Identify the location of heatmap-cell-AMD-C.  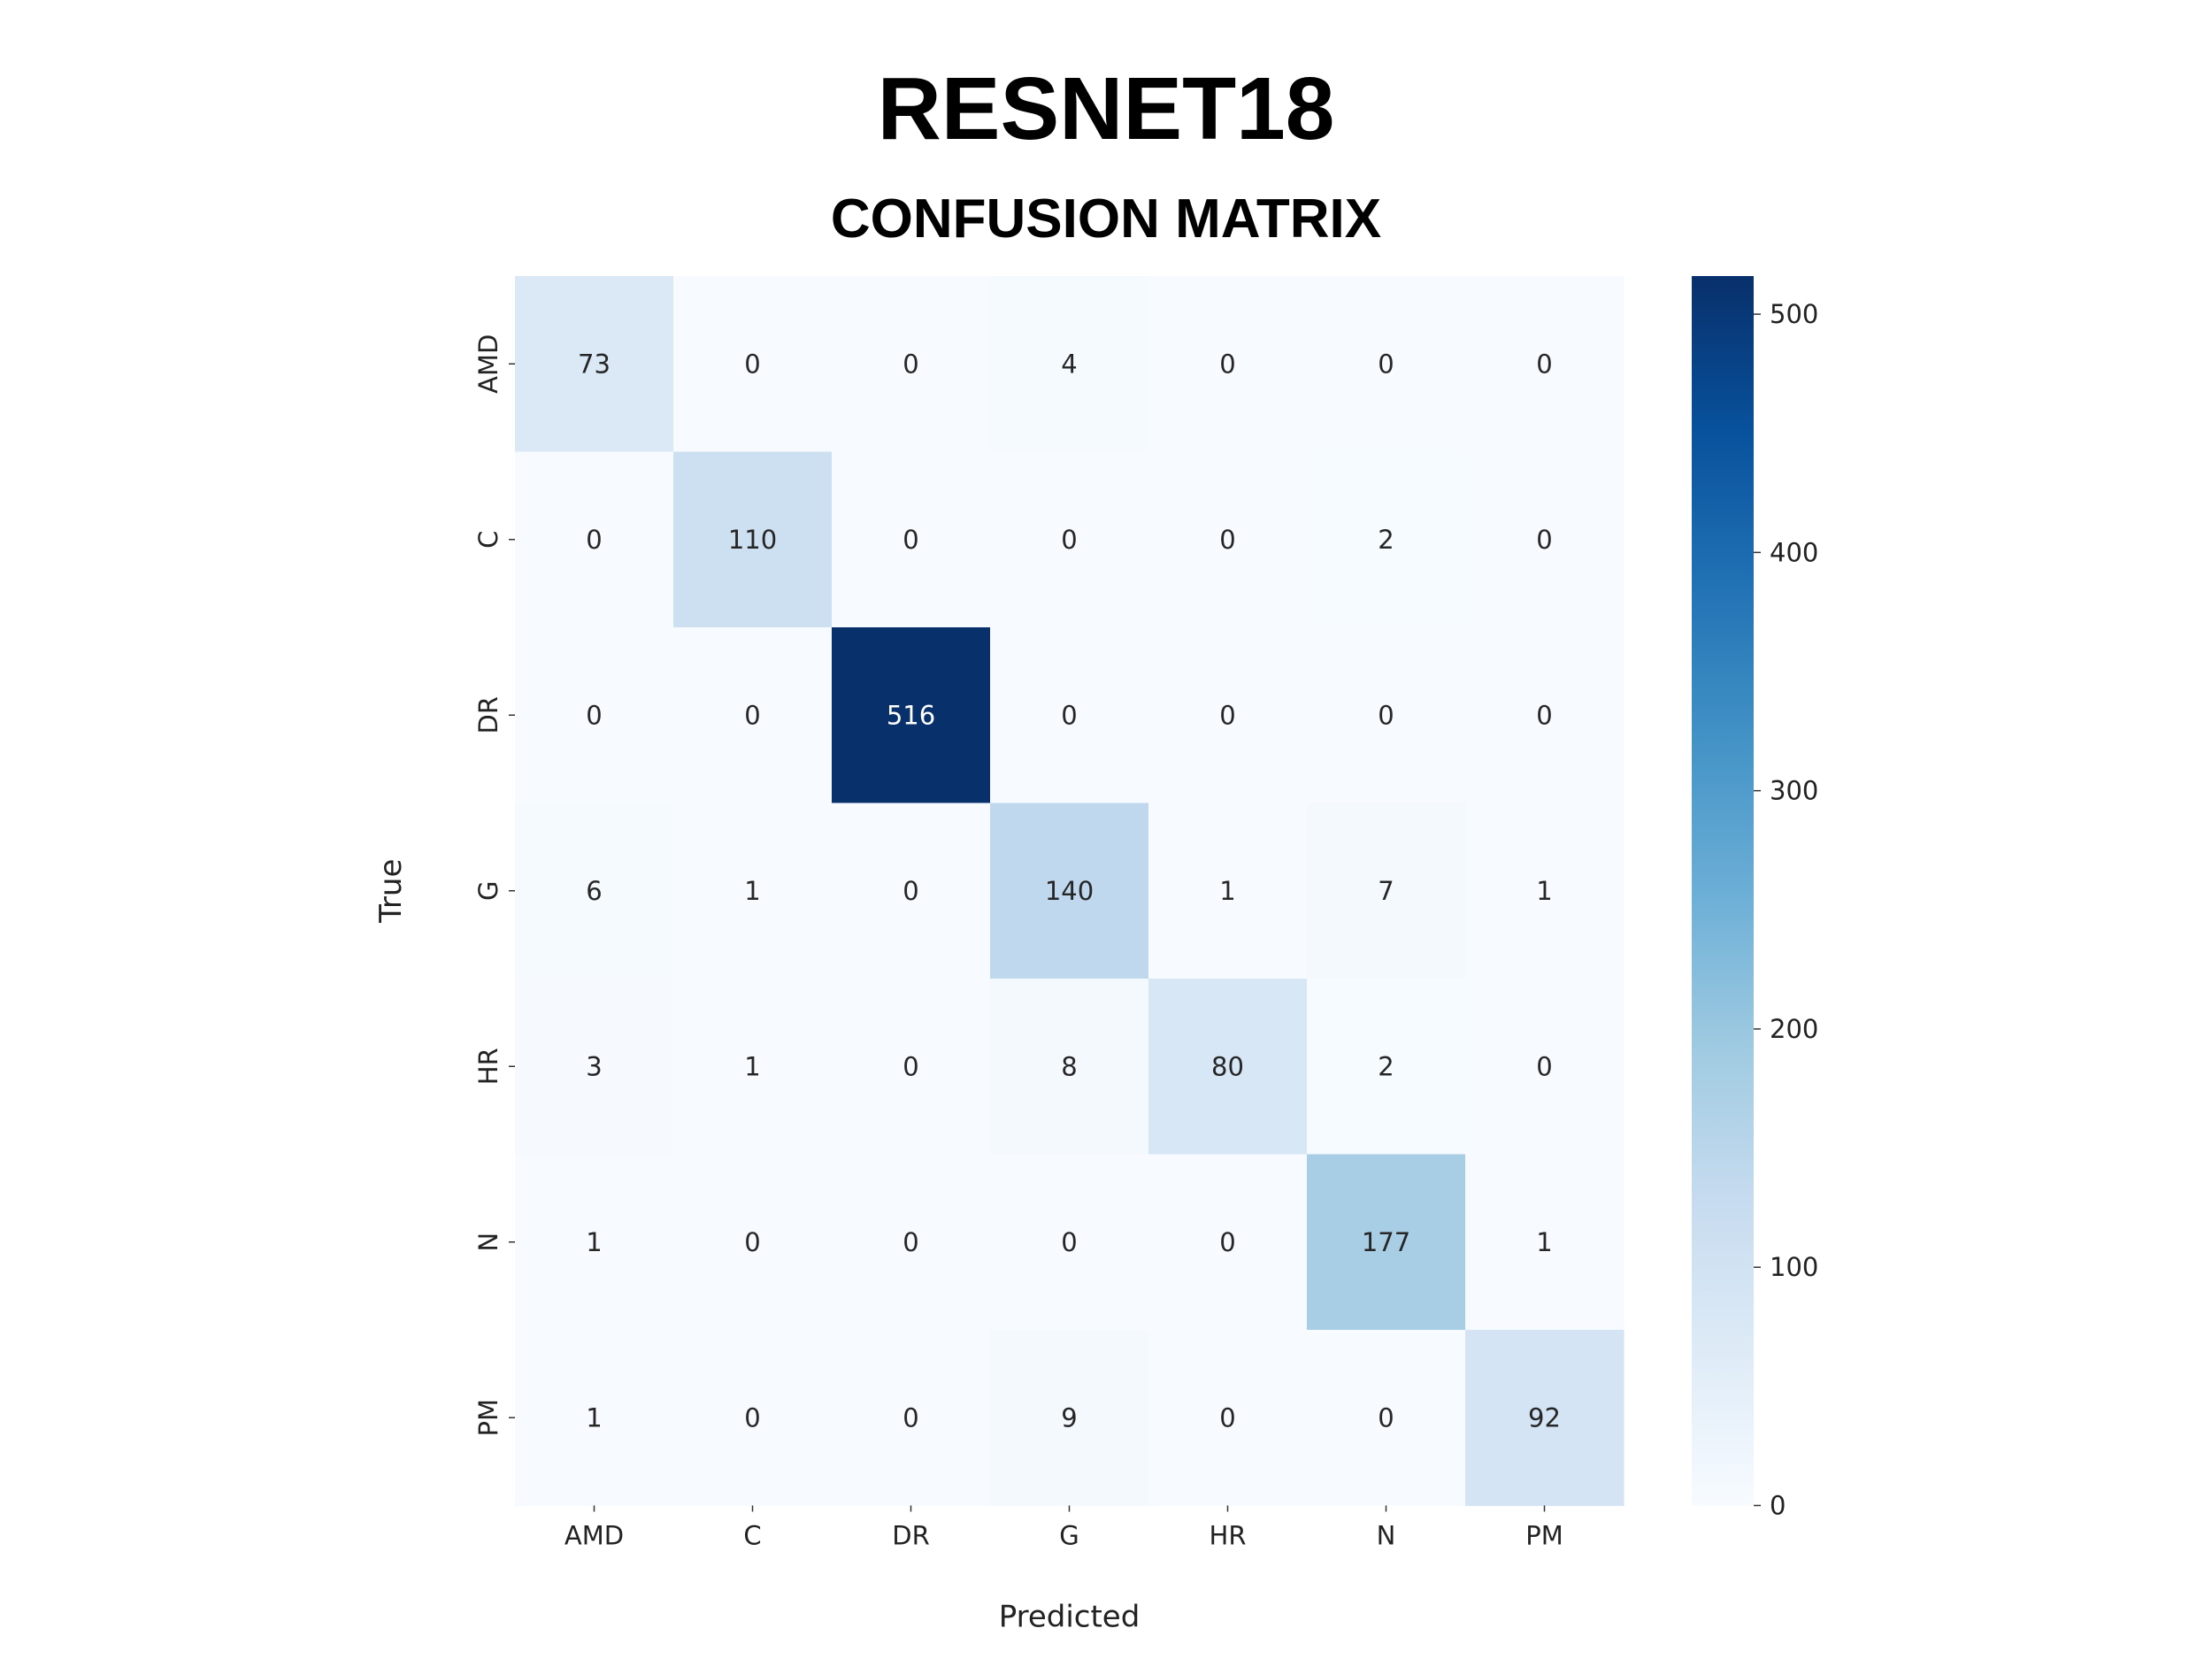
(753, 365).